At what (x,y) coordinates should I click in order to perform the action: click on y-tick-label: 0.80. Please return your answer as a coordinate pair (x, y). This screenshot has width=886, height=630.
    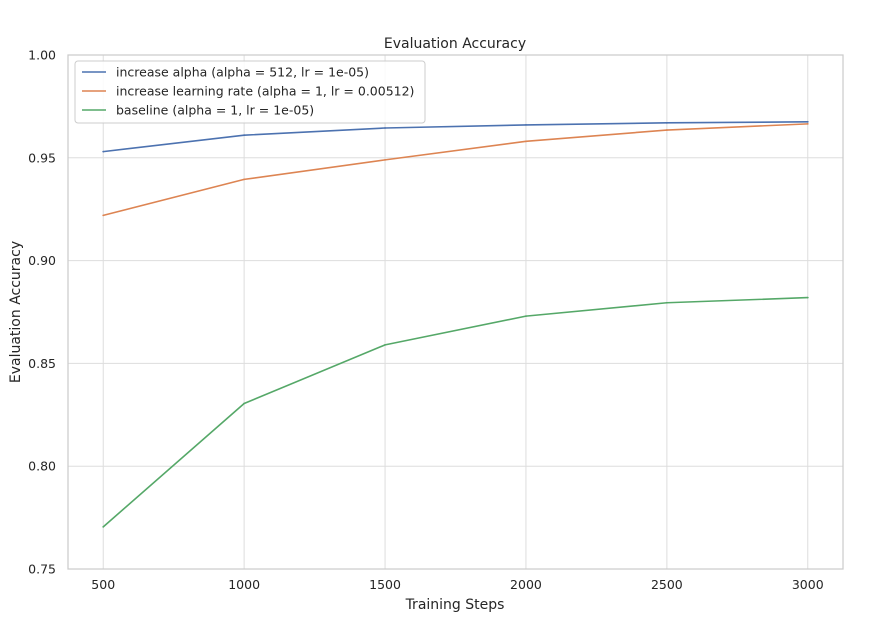
    Looking at the image, I should click on (42, 466).